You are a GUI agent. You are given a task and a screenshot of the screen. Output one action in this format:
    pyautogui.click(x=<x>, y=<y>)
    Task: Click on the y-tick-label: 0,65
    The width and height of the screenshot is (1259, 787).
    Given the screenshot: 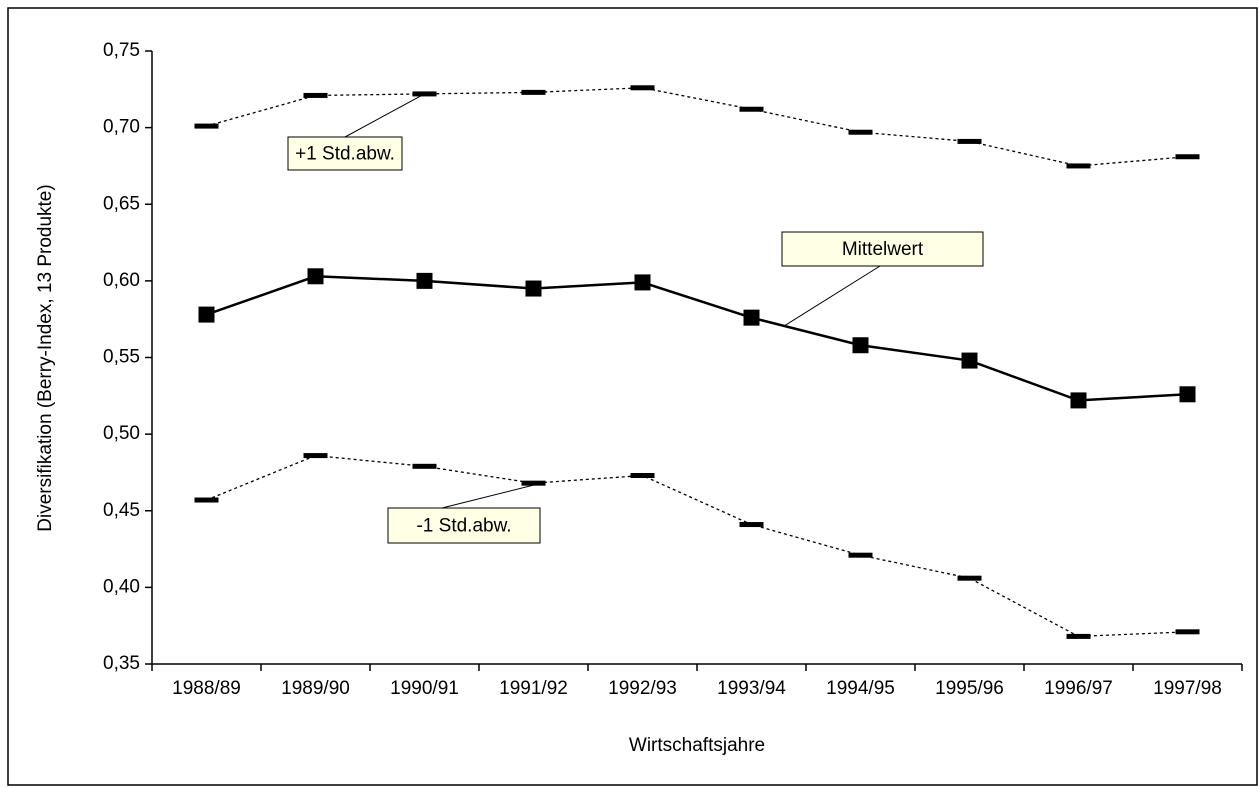 What is the action you would take?
    pyautogui.click(x=121, y=203)
    